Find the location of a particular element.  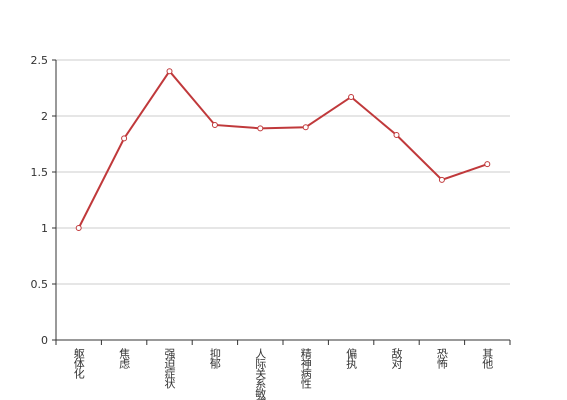

y-tick-label: 0 is located at coordinates (44, 340).